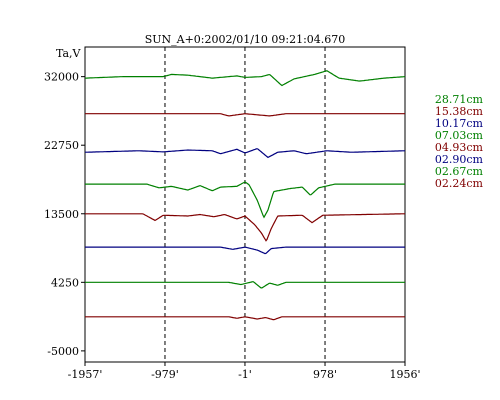 The width and height of the screenshot is (500, 400). What do you see at coordinates (69, 53) in the screenshot?
I see `y-axis-label: Ta,V` at bounding box center [69, 53].